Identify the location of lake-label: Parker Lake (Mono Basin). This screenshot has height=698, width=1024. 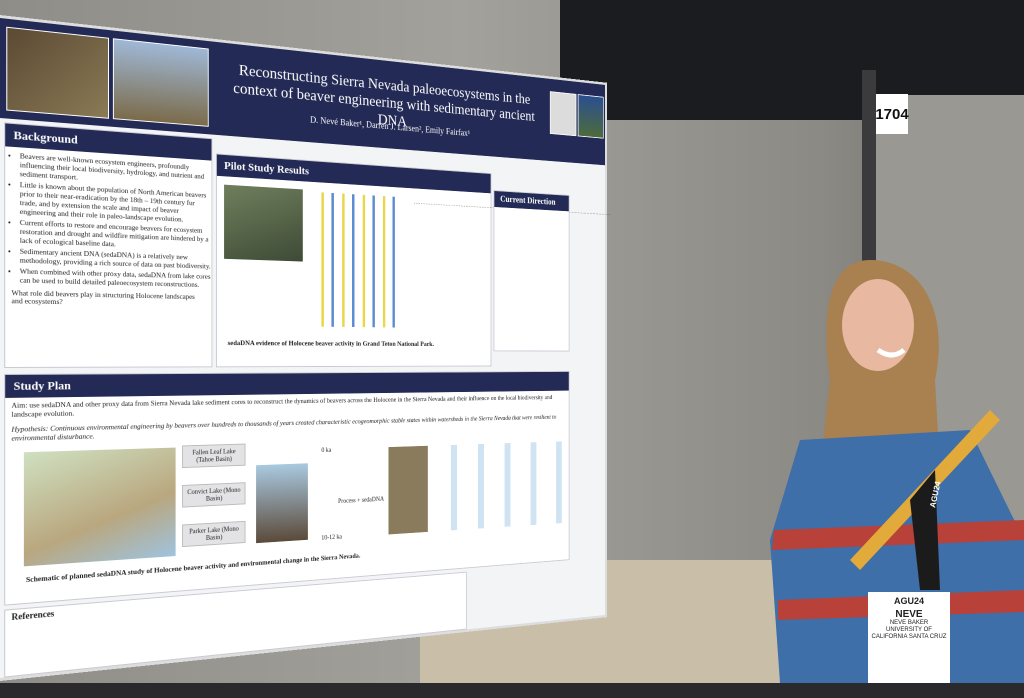
(213, 534).